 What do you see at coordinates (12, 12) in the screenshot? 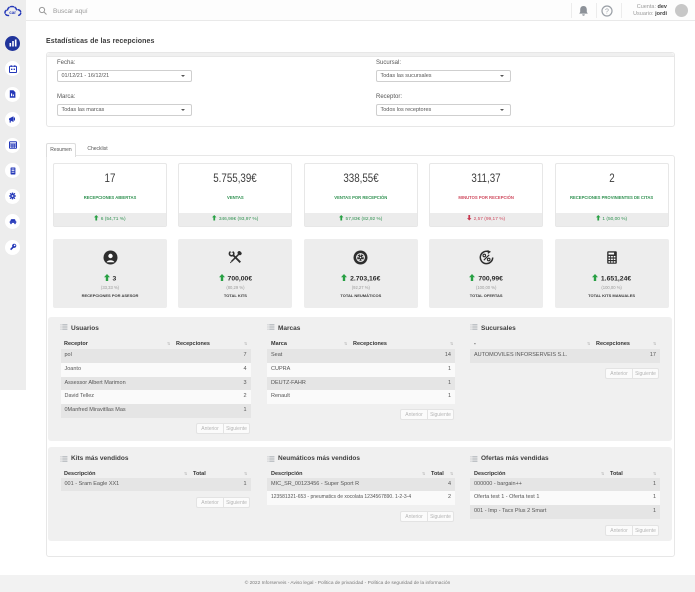
I see `svg-text: car` at bounding box center [12, 12].